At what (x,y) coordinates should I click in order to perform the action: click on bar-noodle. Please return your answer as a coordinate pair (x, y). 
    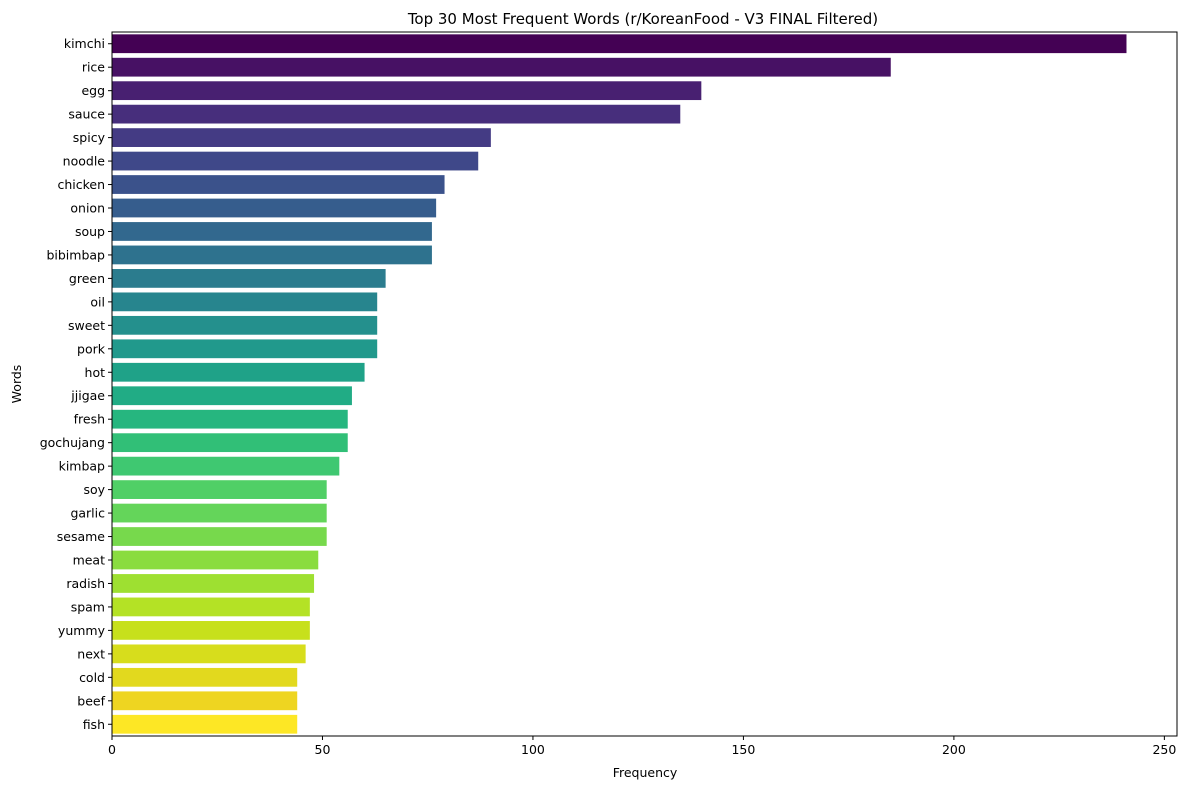
    Looking at the image, I should click on (295, 161).